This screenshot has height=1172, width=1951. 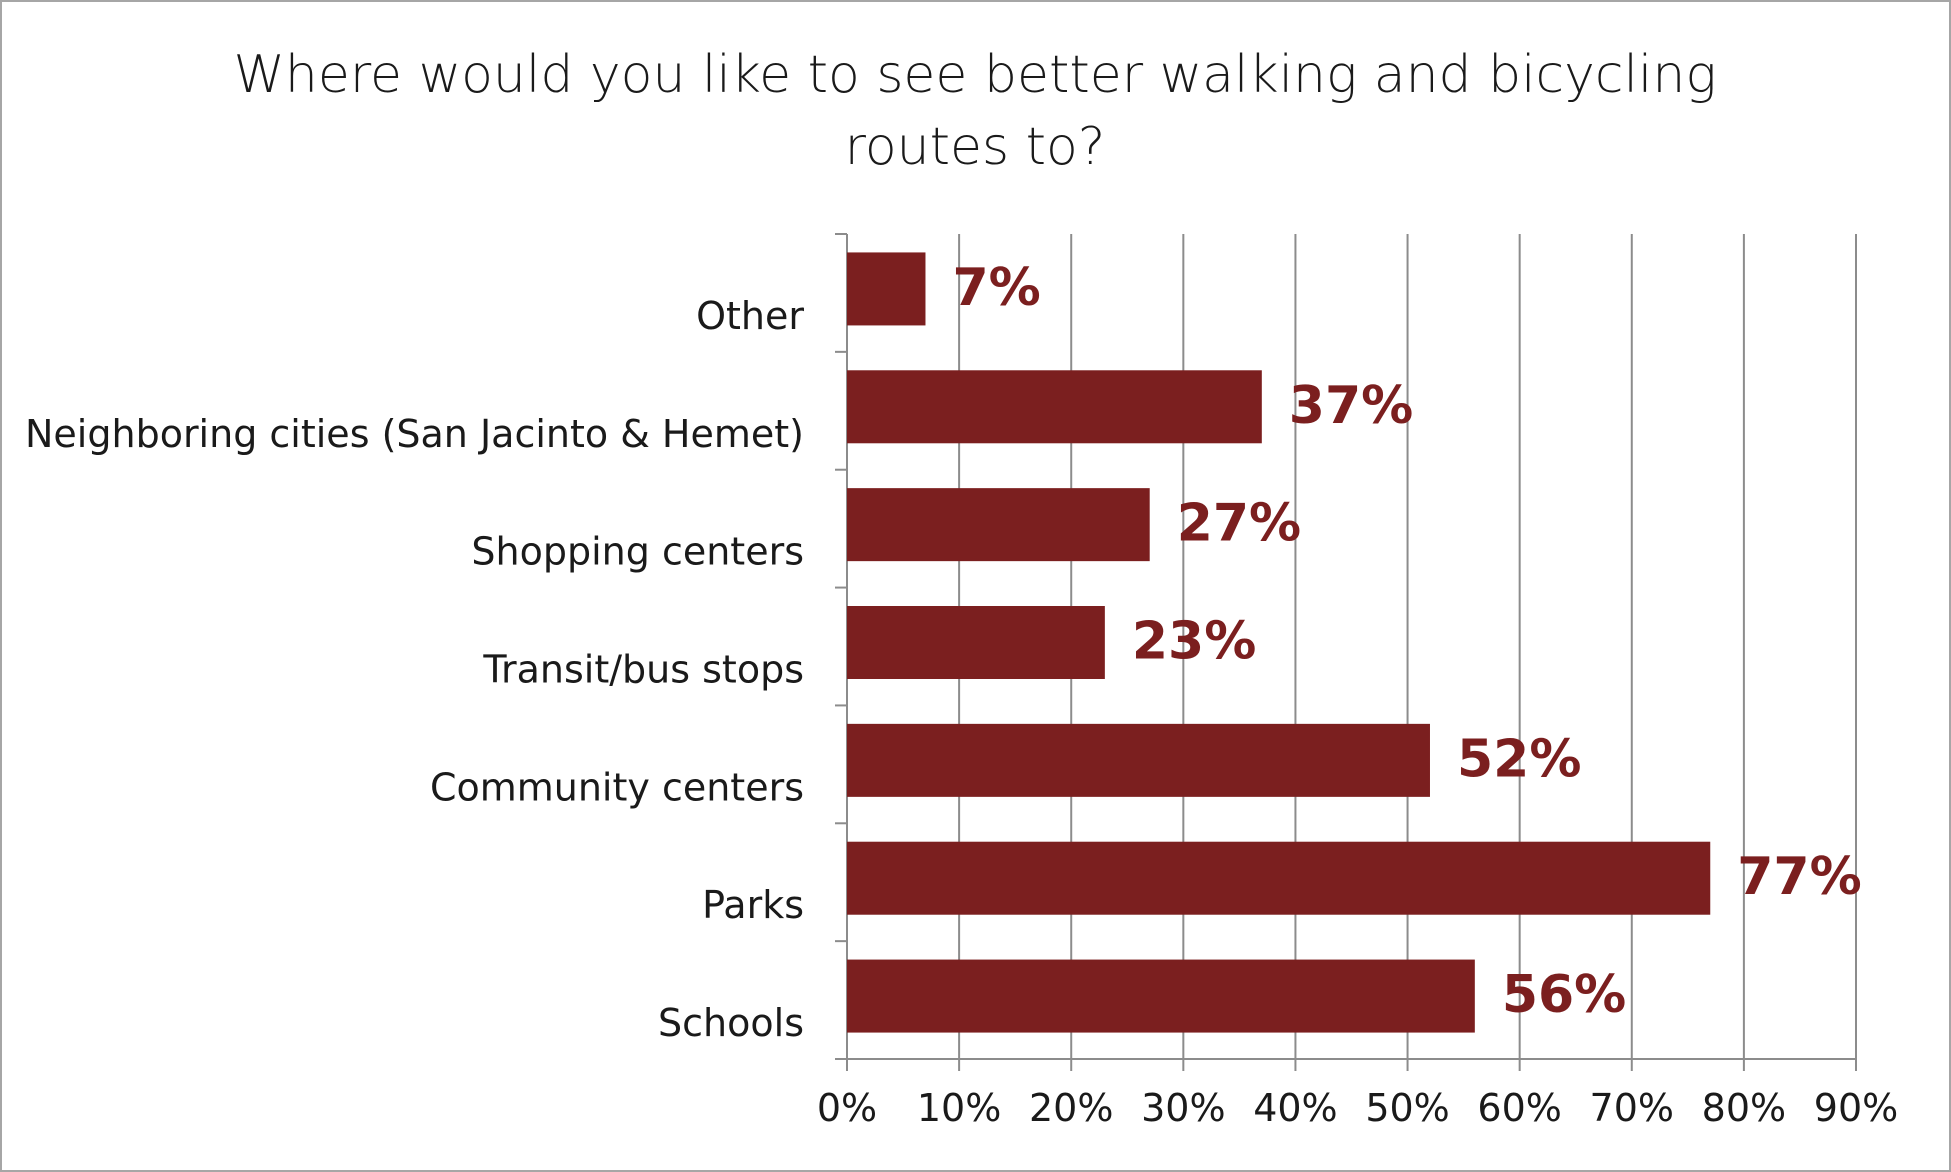 What do you see at coordinates (617, 787) in the screenshot?
I see `category-label: Community centers` at bounding box center [617, 787].